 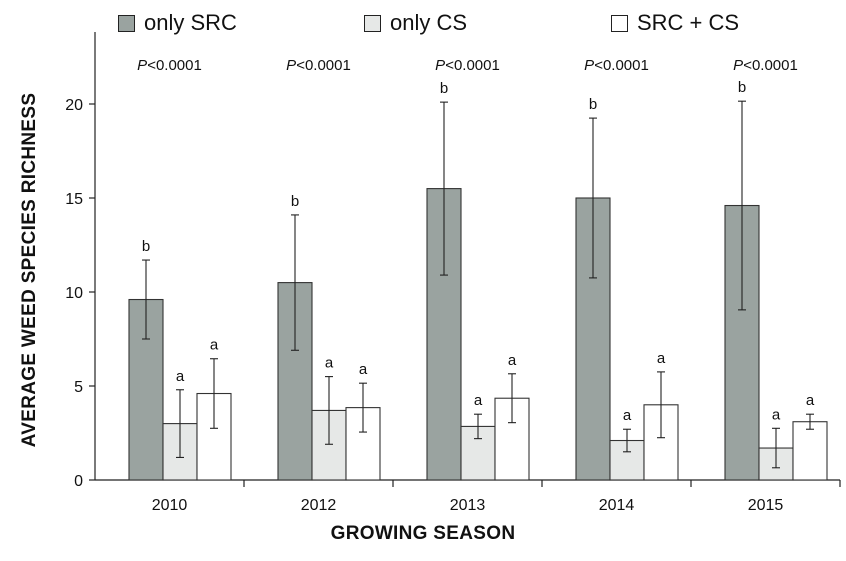 I want to click on legend-item-only-src: only SRC, so click(x=177, y=23).